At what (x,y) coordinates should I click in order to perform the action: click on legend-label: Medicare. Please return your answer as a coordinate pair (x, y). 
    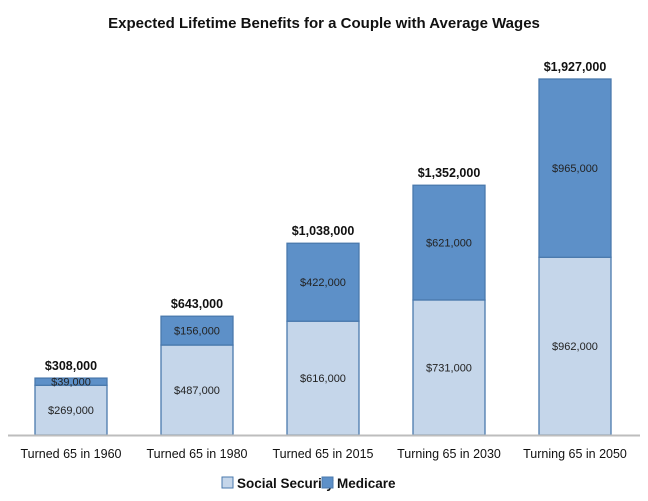
    Looking at the image, I should click on (366, 483).